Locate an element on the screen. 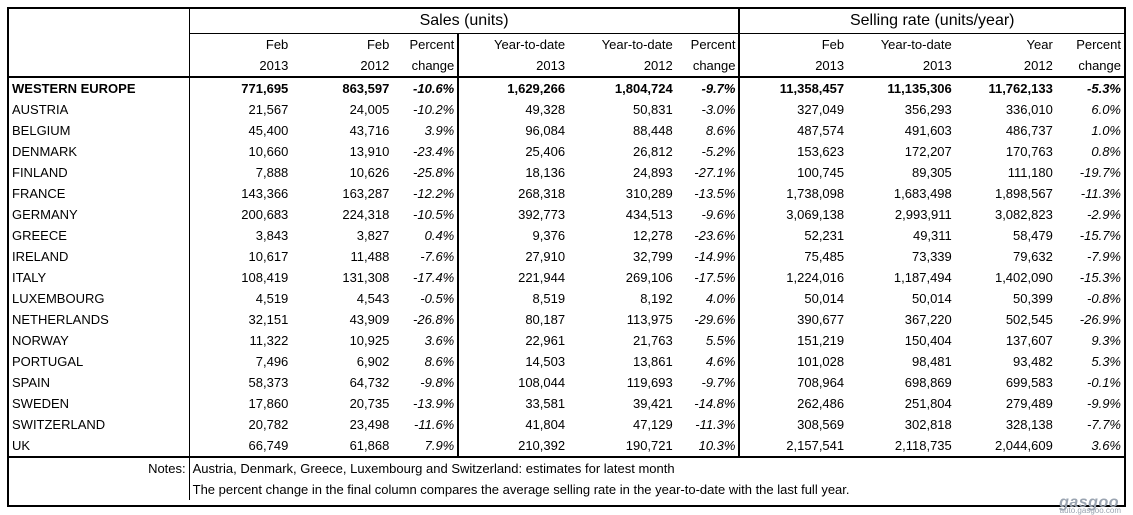  value-cell: 27,910 is located at coordinates (513, 256).